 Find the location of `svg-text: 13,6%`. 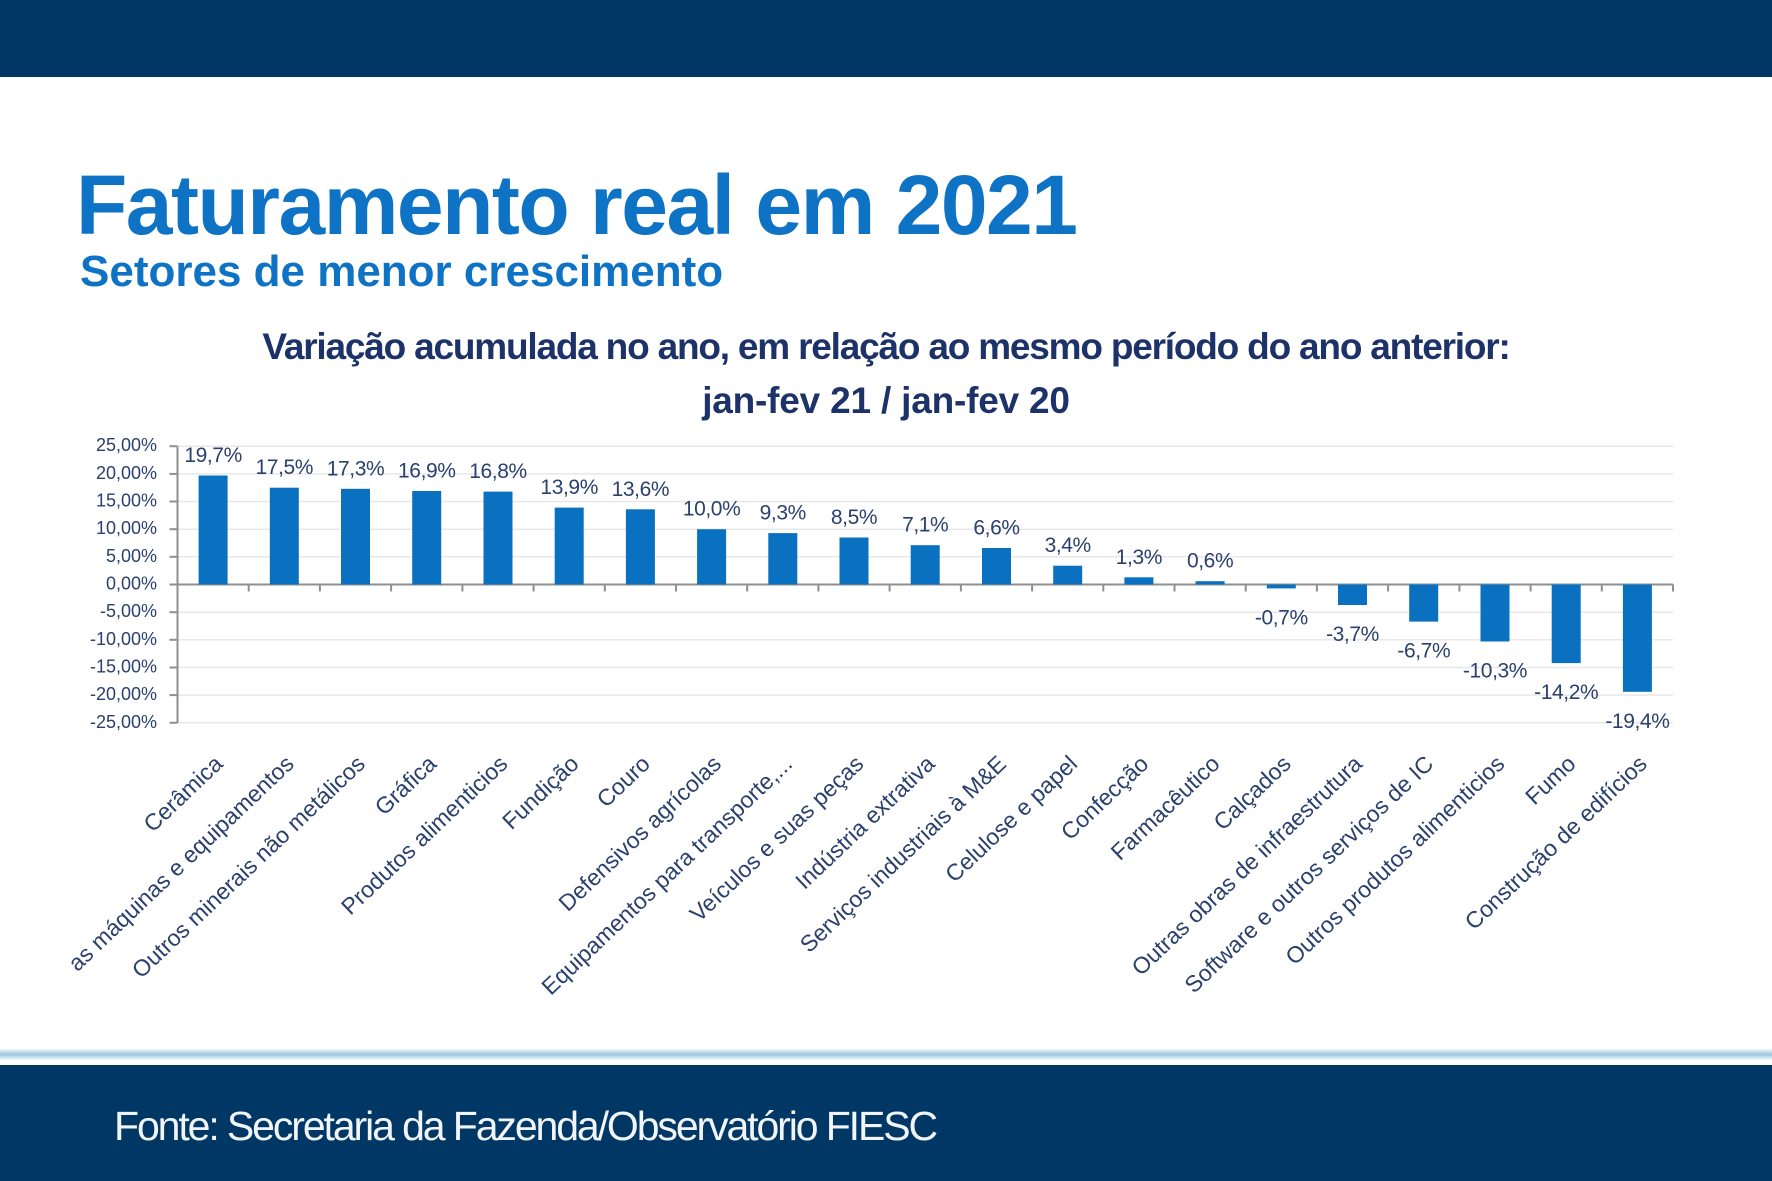

svg-text: 13,6% is located at coordinates (641, 489).